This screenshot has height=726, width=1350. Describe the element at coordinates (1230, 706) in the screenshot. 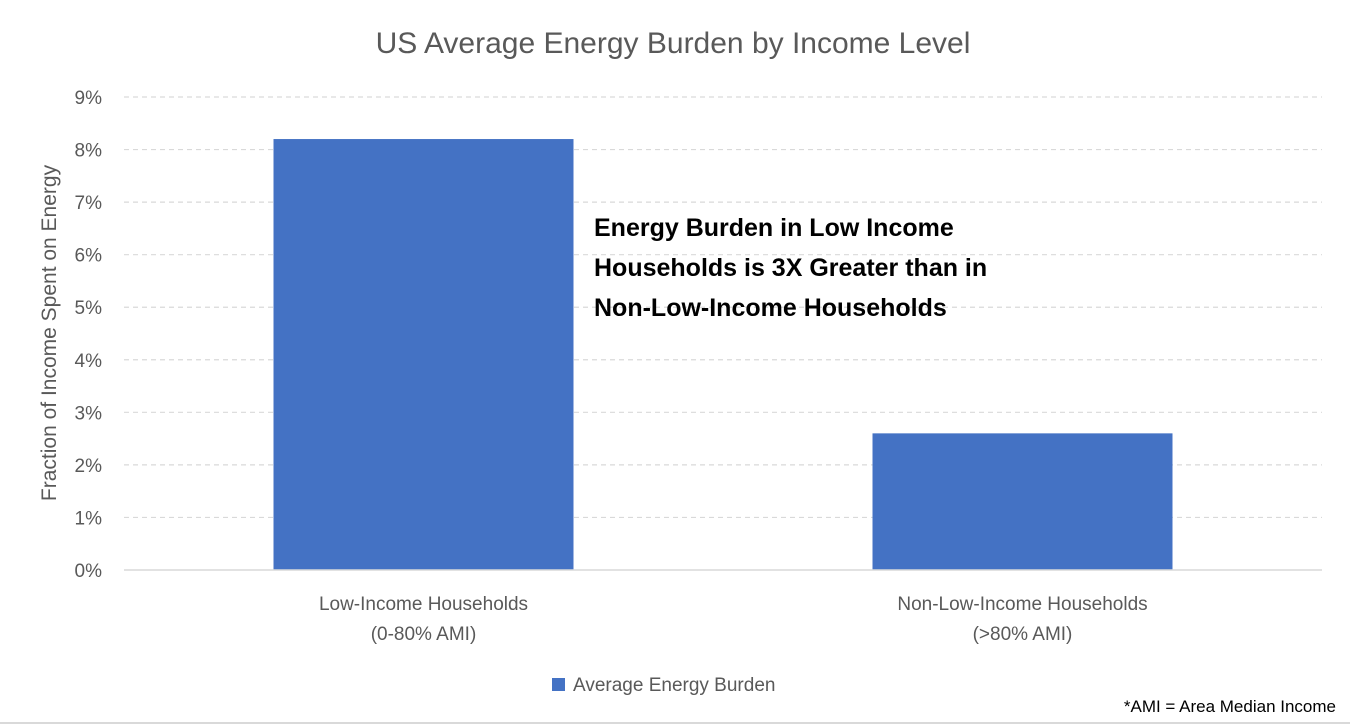

I see `footnote: *AMI = Area Median Income` at that location.